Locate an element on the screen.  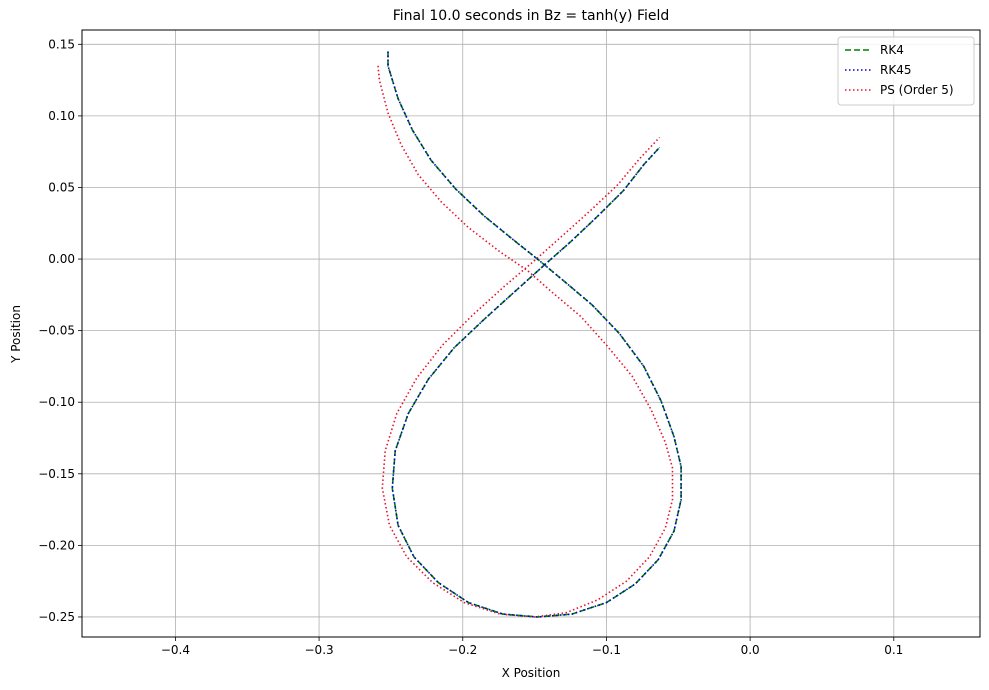
x-tick-label: −0.2 is located at coordinates (462, 650).